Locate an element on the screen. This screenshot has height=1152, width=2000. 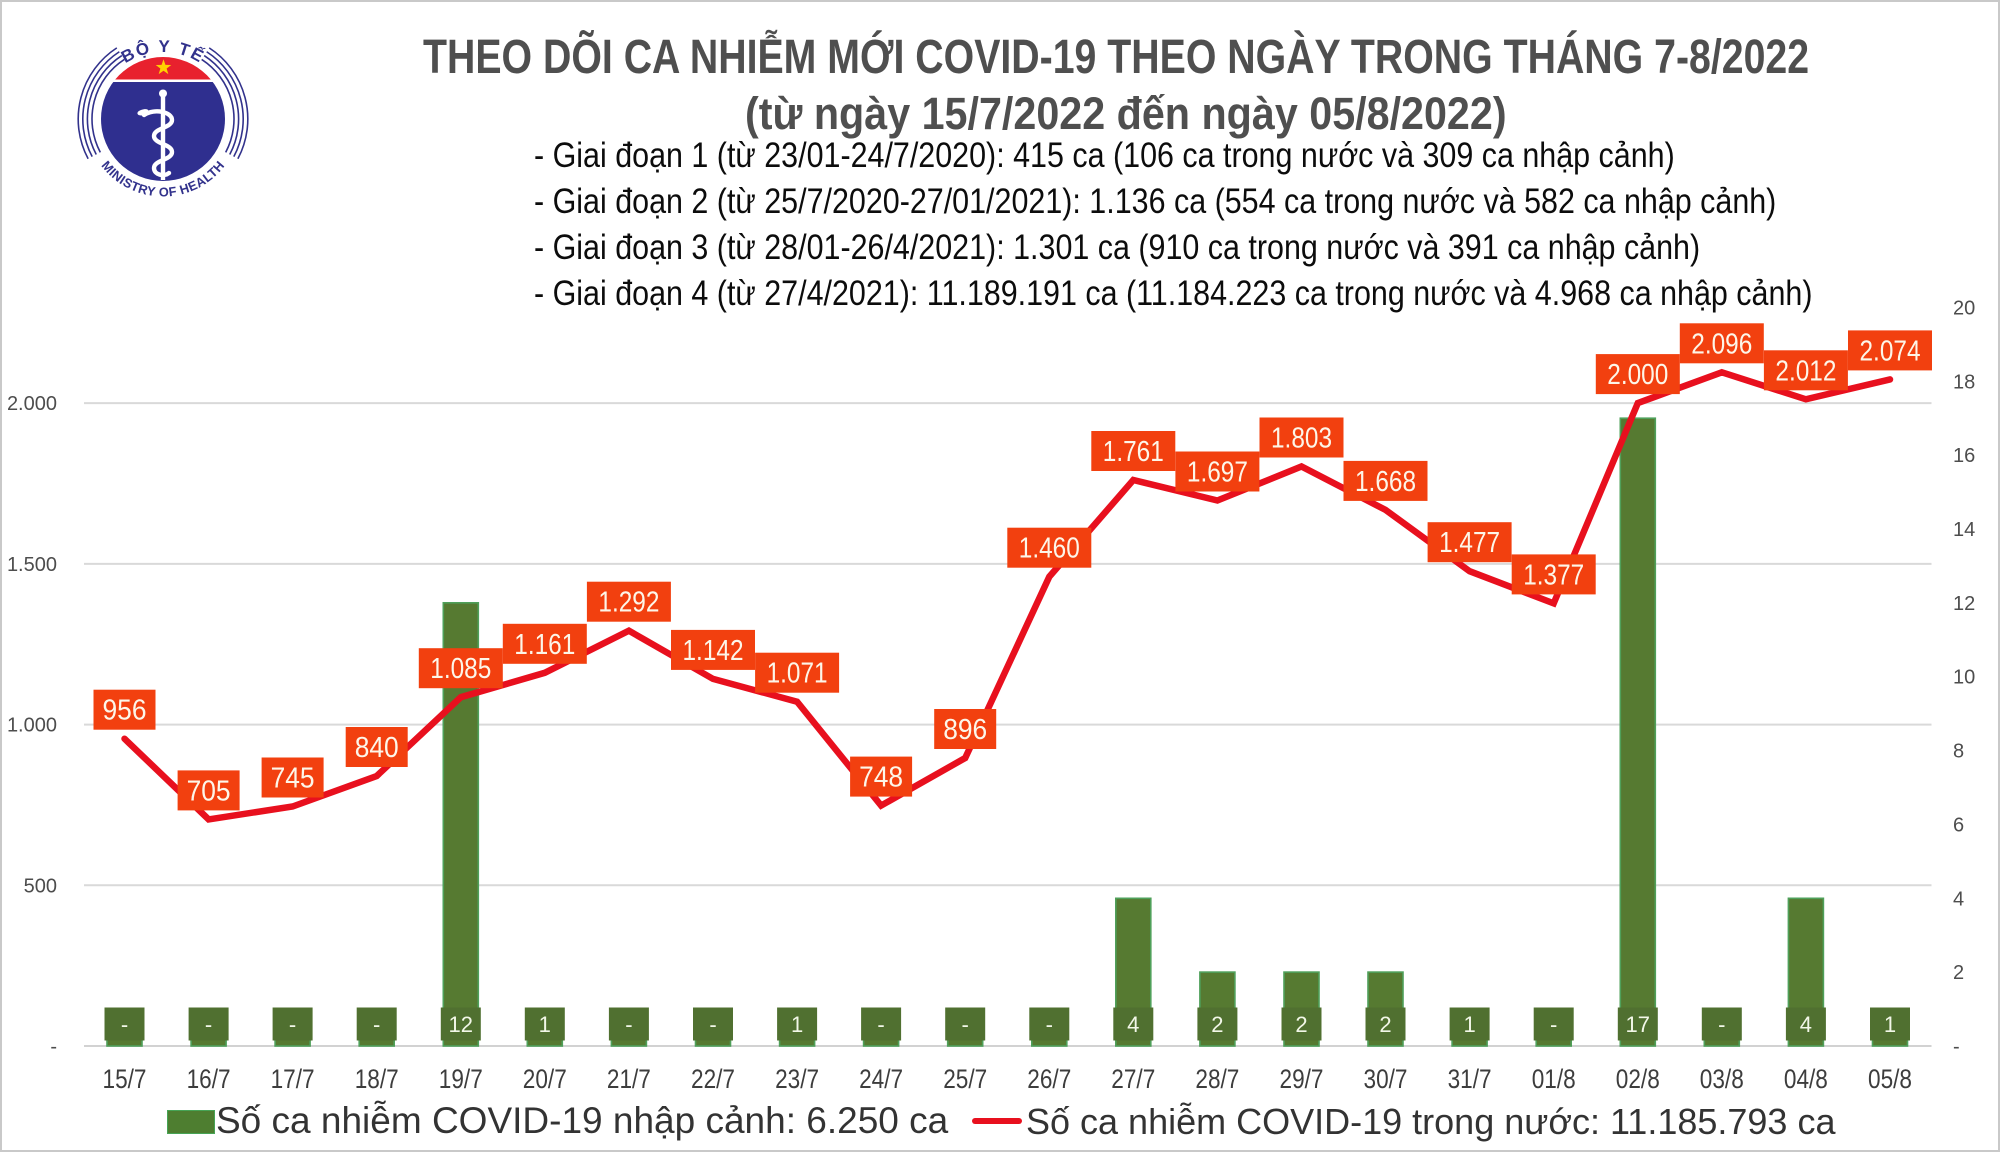
svg-text: 20 is located at coordinates (1964, 308).